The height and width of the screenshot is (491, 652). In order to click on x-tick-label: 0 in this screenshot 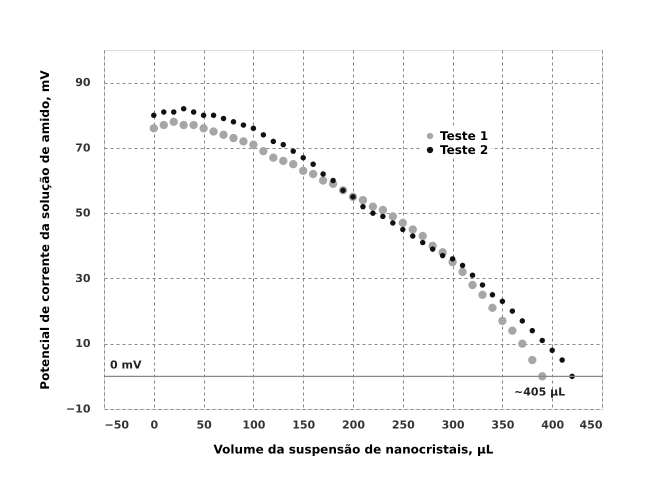, I will do `click(154, 425)`.